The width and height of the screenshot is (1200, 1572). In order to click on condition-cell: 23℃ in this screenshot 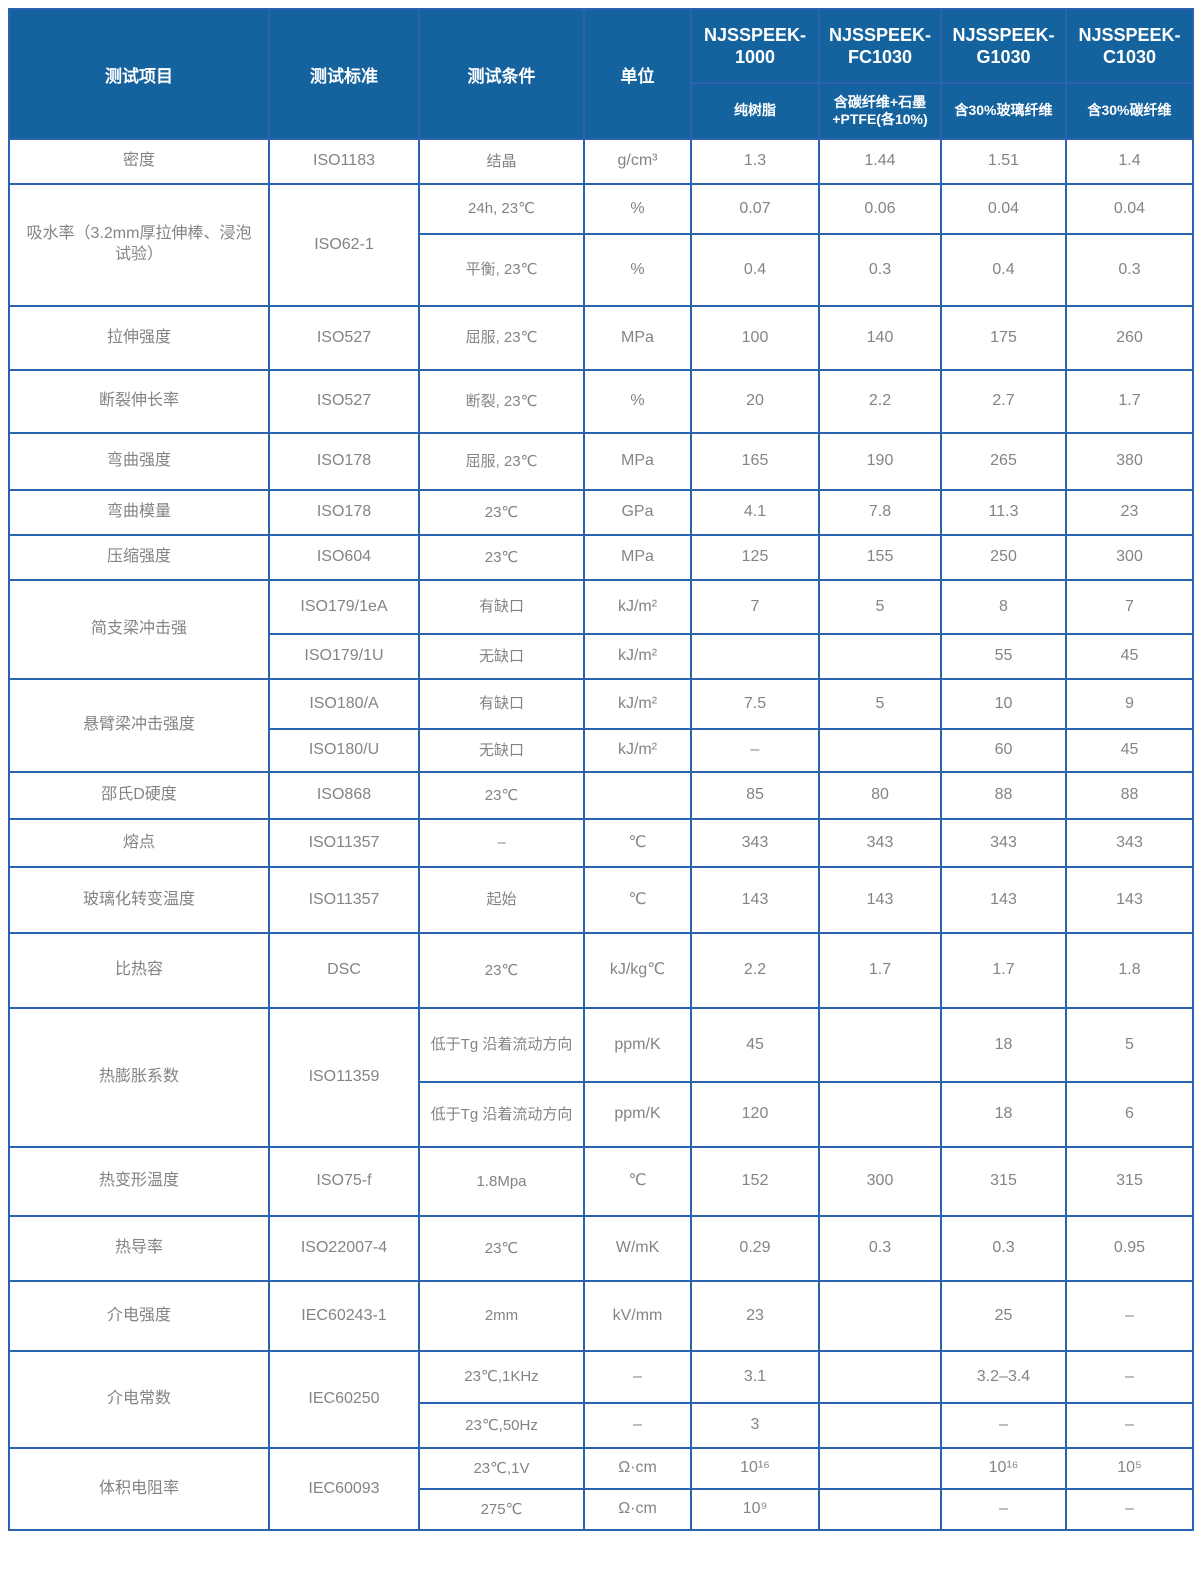, I will do `click(501, 557)`.